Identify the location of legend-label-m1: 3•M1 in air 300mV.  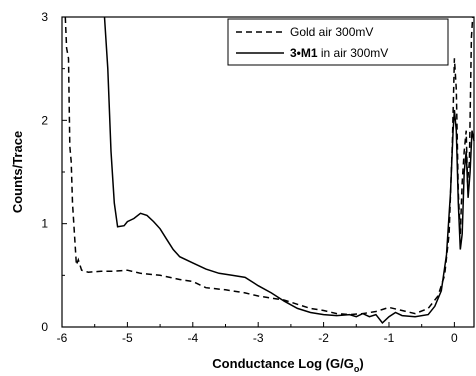
(339, 53).